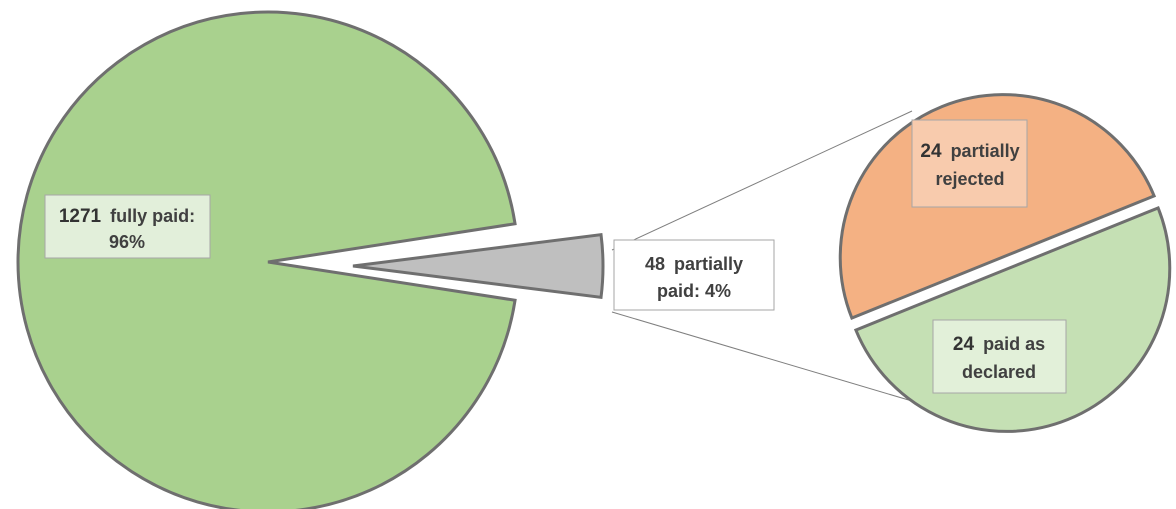 This screenshot has height=509, width=1176. I want to click on data-label-fully-paid: 1271 fully paid: 96%, so click(127, 226).